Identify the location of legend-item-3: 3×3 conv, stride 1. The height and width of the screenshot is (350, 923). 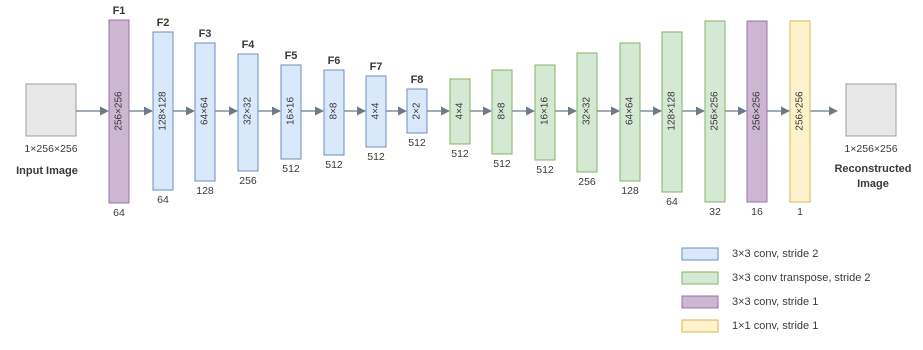
(749, 302).